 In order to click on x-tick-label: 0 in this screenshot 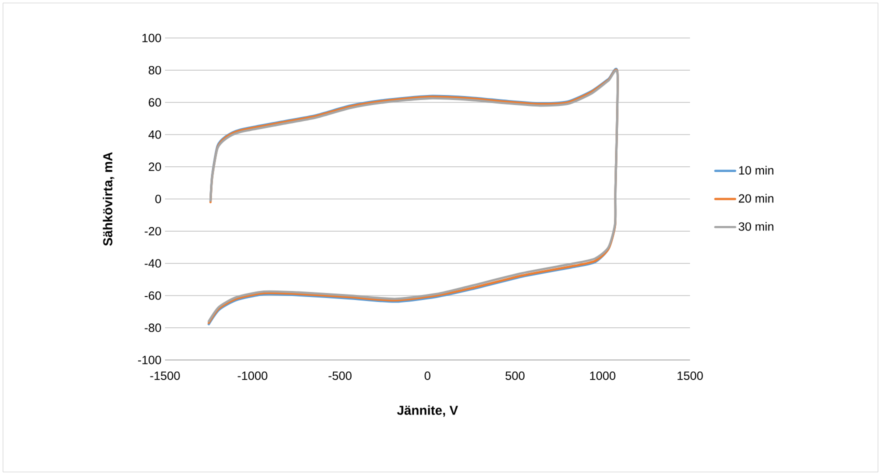, I will do `click(427, 376)`.